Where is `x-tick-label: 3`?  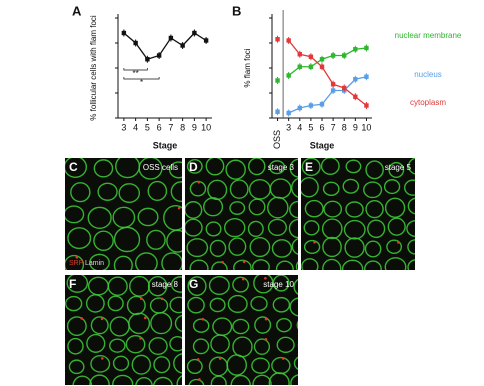 x-tick-label: 3 is located at coordinates (288, 127).